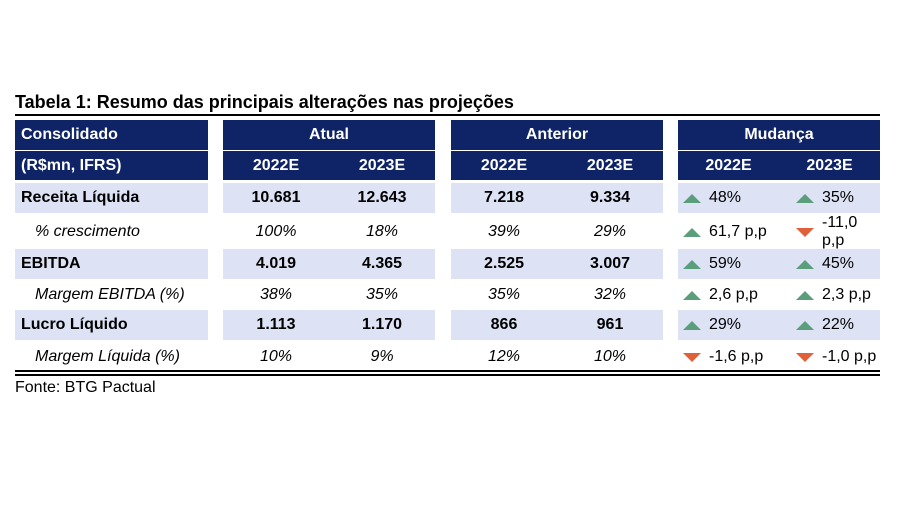 This screenshot has width=911, height=512. What do you see at coordinates (111, 165) in the screenshot?
I see `header-units: (R$mn, IFRS)` at bounding box center [111, 165].